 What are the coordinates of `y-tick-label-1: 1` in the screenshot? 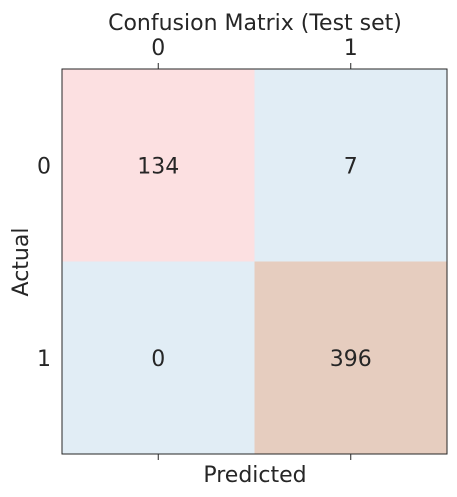 It's located at (44, 359).